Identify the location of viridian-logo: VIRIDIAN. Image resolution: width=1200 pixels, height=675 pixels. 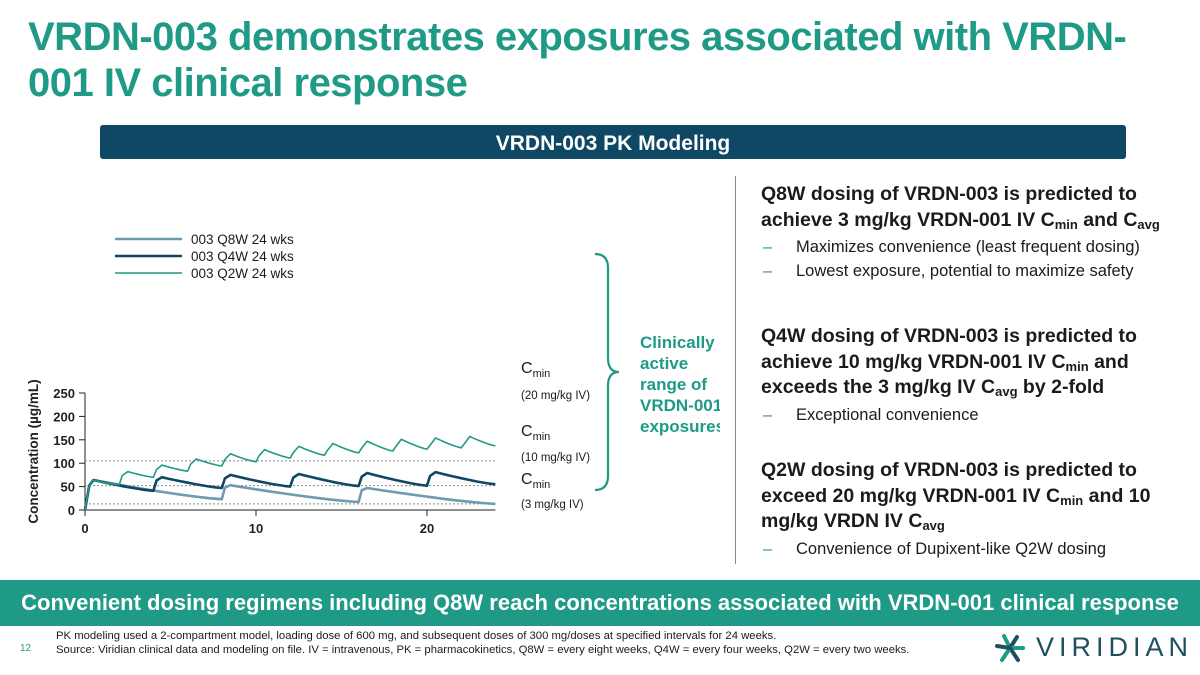
(1089, 648).